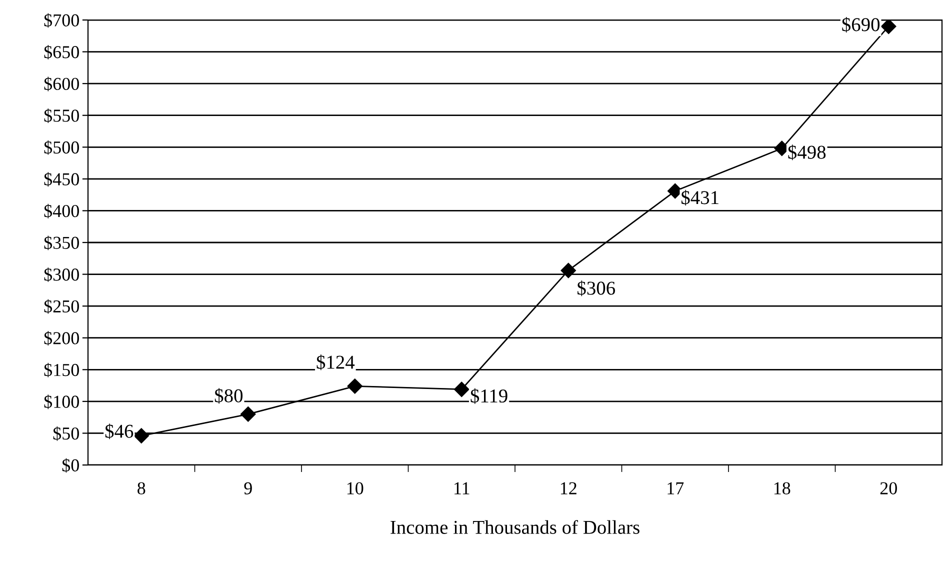 This screenshot has height=567, width=951. I want to click on x-tick-label: 18, so click(782, 488).